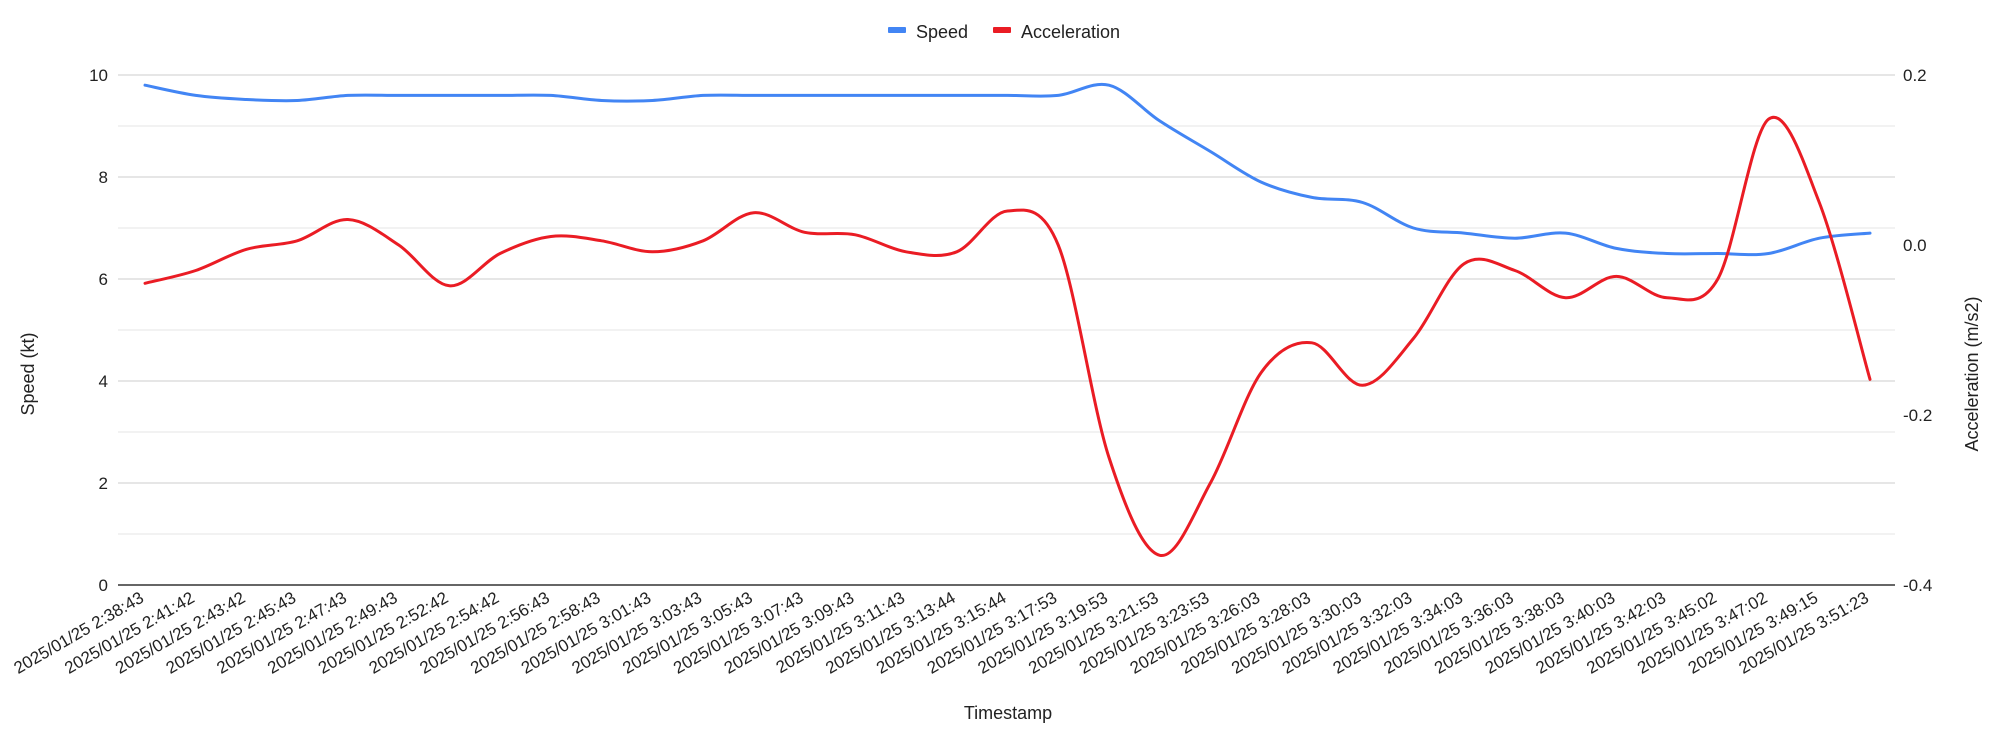 This screenshot has width=2000, height=731. Describe the element at coordinates (103, 381) in the screenshot. I see `y-left-tick-label: 4` at that location.